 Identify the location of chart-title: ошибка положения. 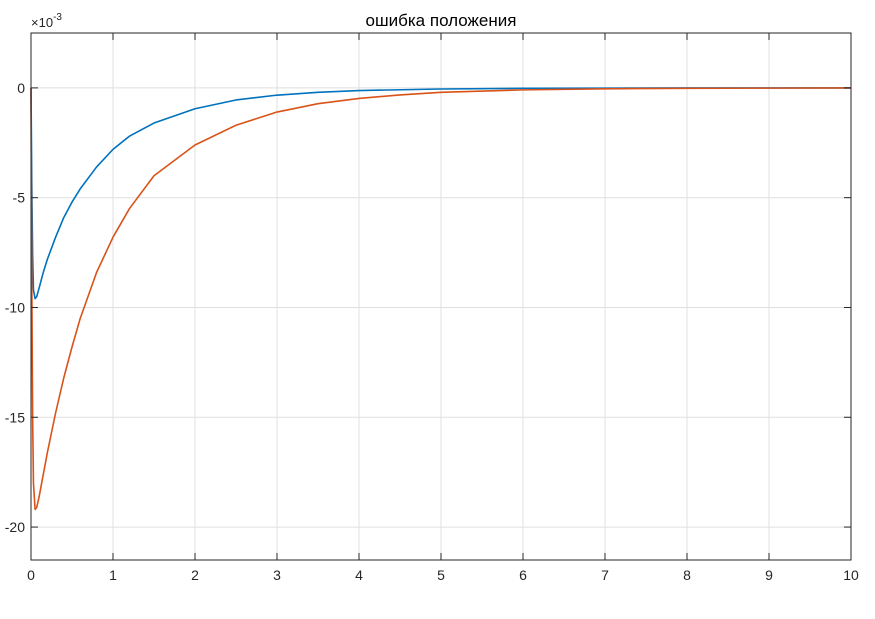
(441, 20).